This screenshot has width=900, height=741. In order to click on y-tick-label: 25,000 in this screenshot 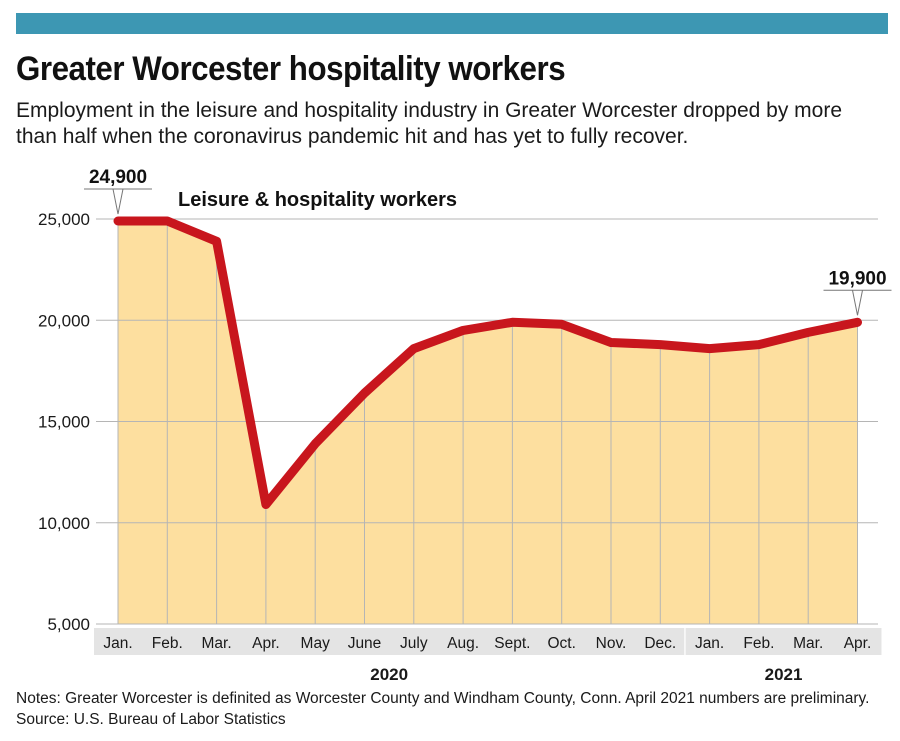, I will do `click(64, 219)`.